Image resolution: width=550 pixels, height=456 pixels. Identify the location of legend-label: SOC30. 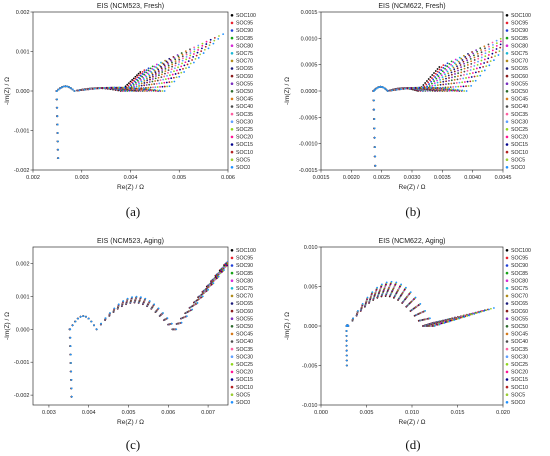
(244, 122).